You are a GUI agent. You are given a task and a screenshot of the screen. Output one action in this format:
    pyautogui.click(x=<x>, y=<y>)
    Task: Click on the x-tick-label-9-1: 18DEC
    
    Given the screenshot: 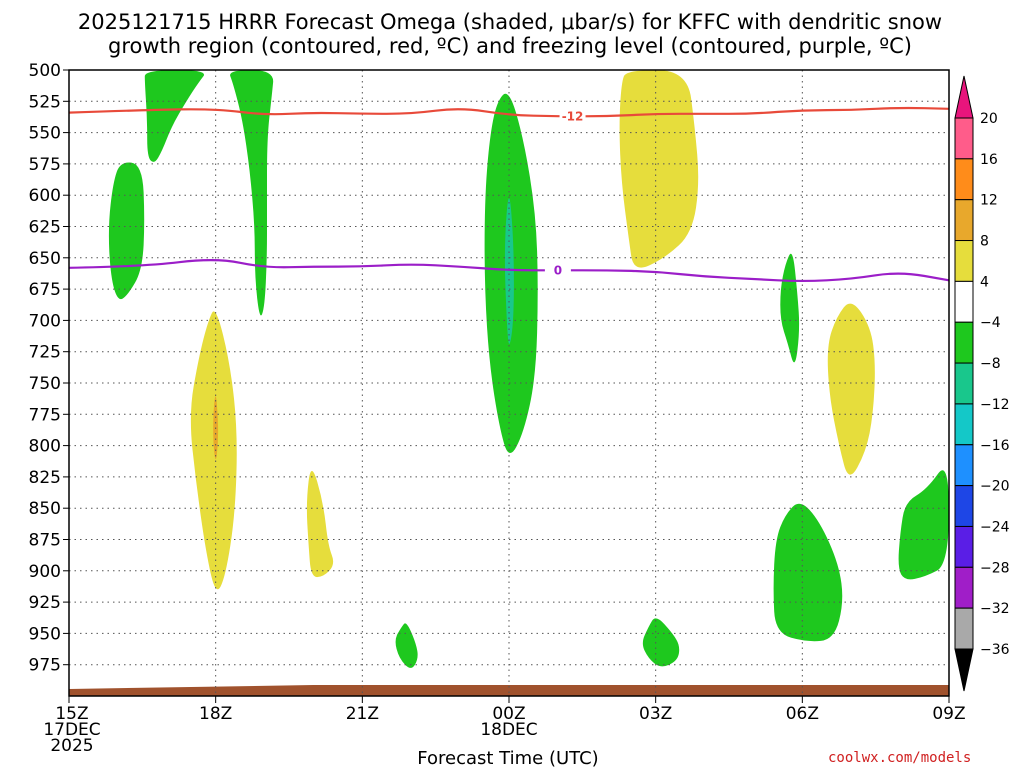 What is the action you would take?
    pyautogui.click(x=508, y=730)
    